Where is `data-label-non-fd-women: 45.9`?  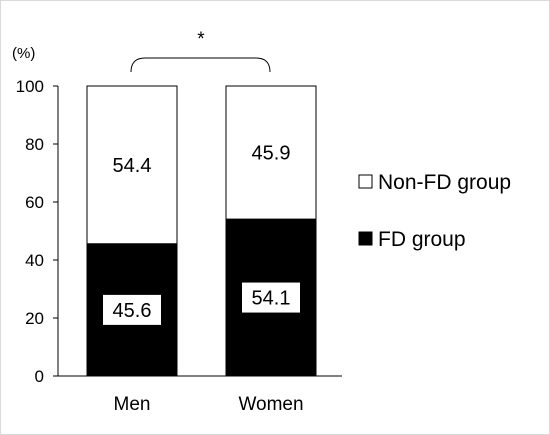
data-label-non-fd-women: 45.9 is located at coordinates (271, 154).